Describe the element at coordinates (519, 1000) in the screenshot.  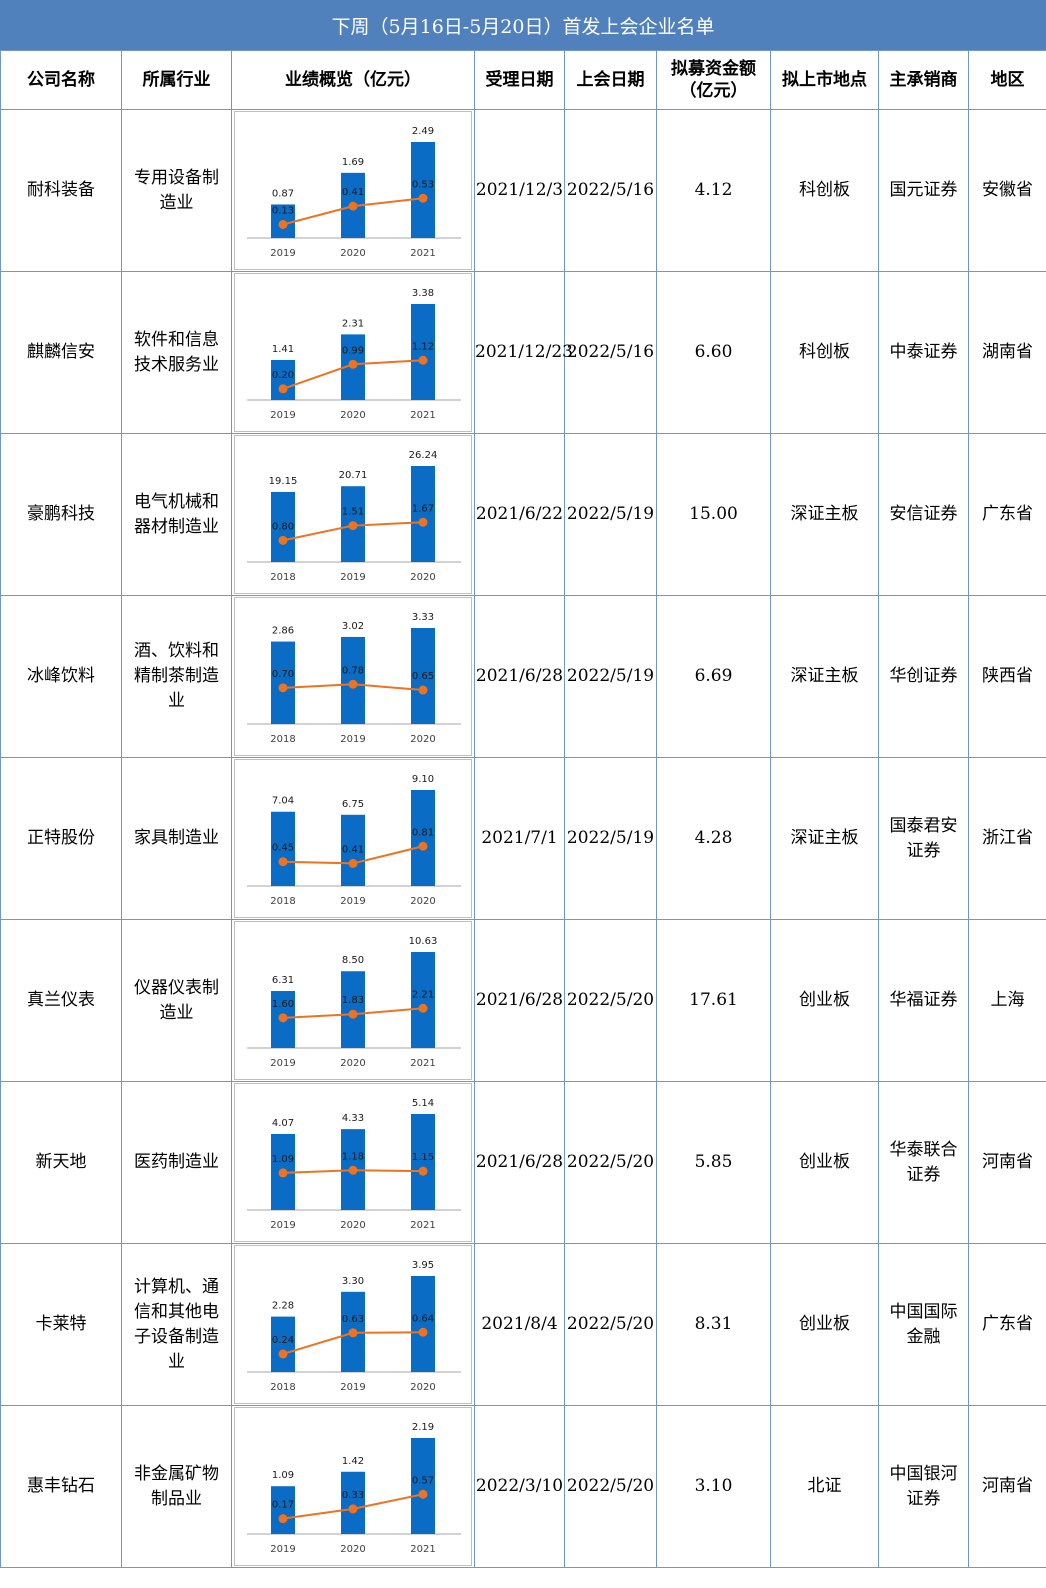
I see `accept-date: 2021/6/28` at that location.